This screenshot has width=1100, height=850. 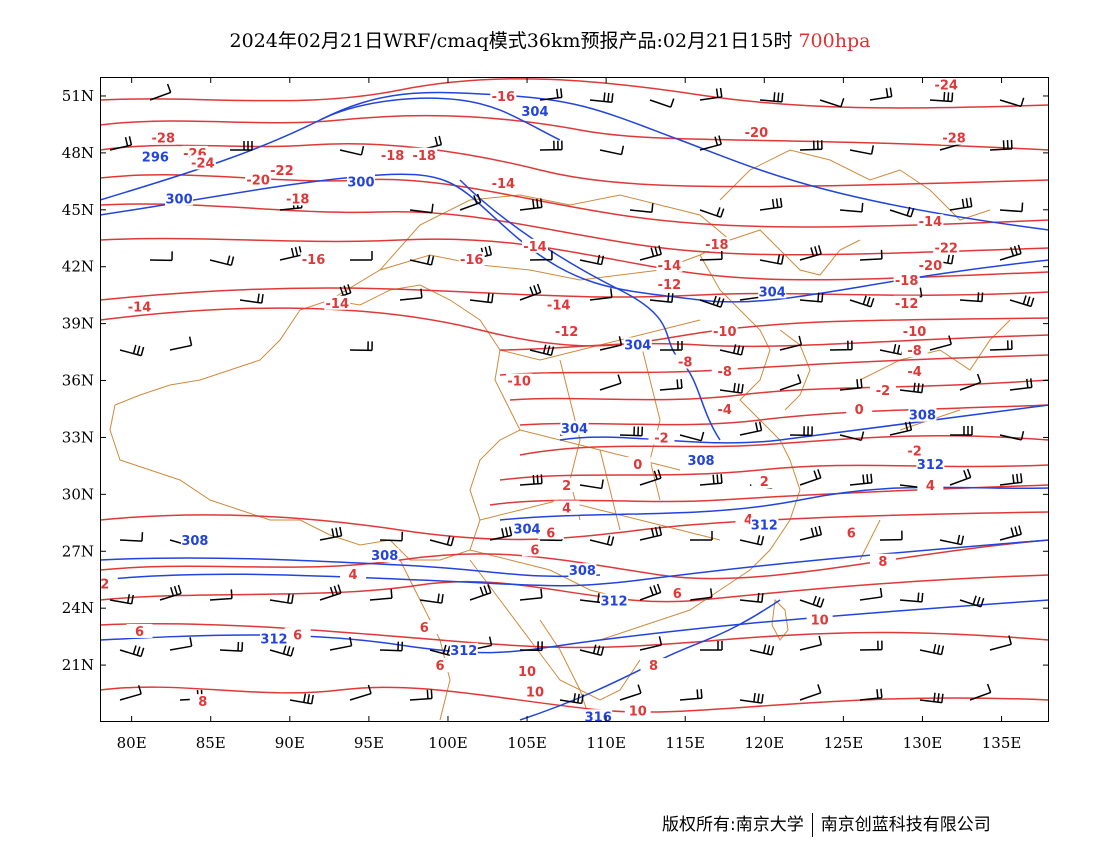 I want to click on temperature-label: 8, so click(x=653, y=666).